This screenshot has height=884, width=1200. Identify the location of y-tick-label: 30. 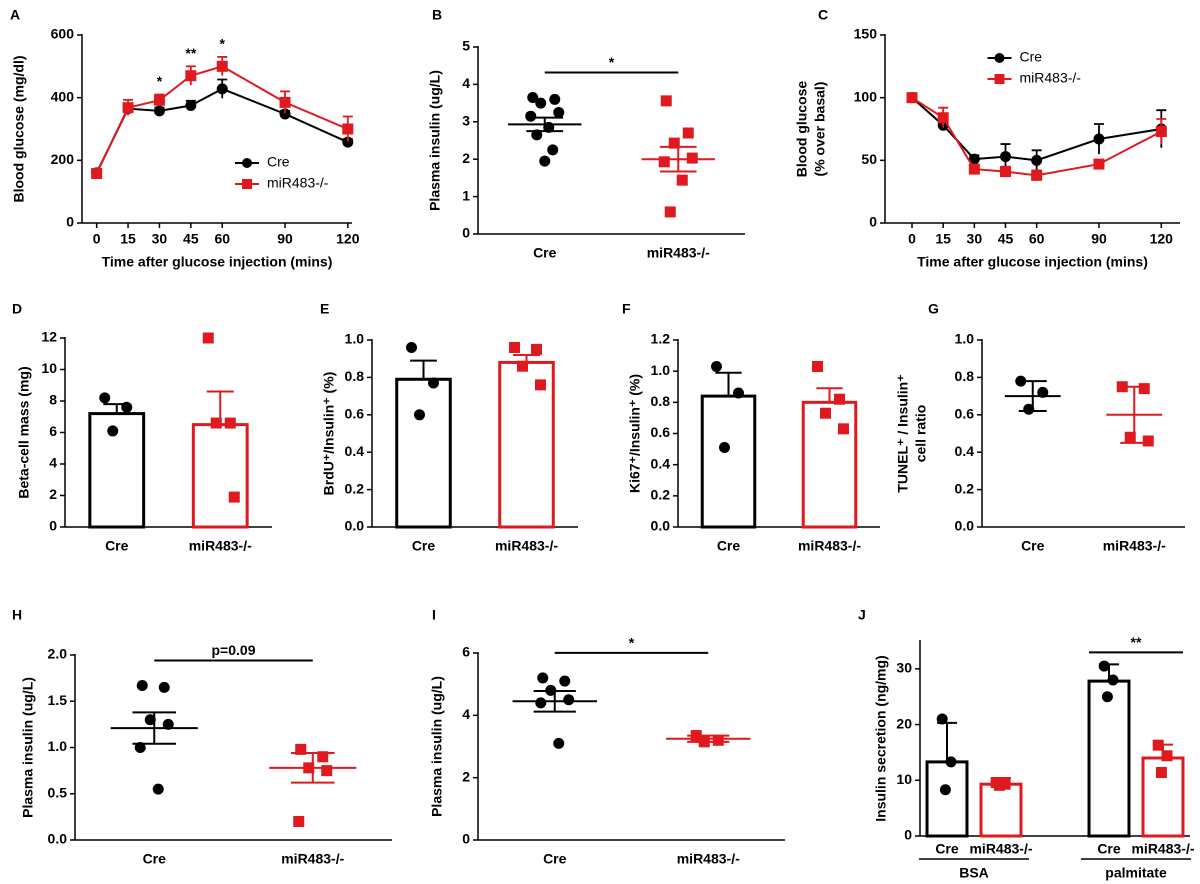
(904, 668).